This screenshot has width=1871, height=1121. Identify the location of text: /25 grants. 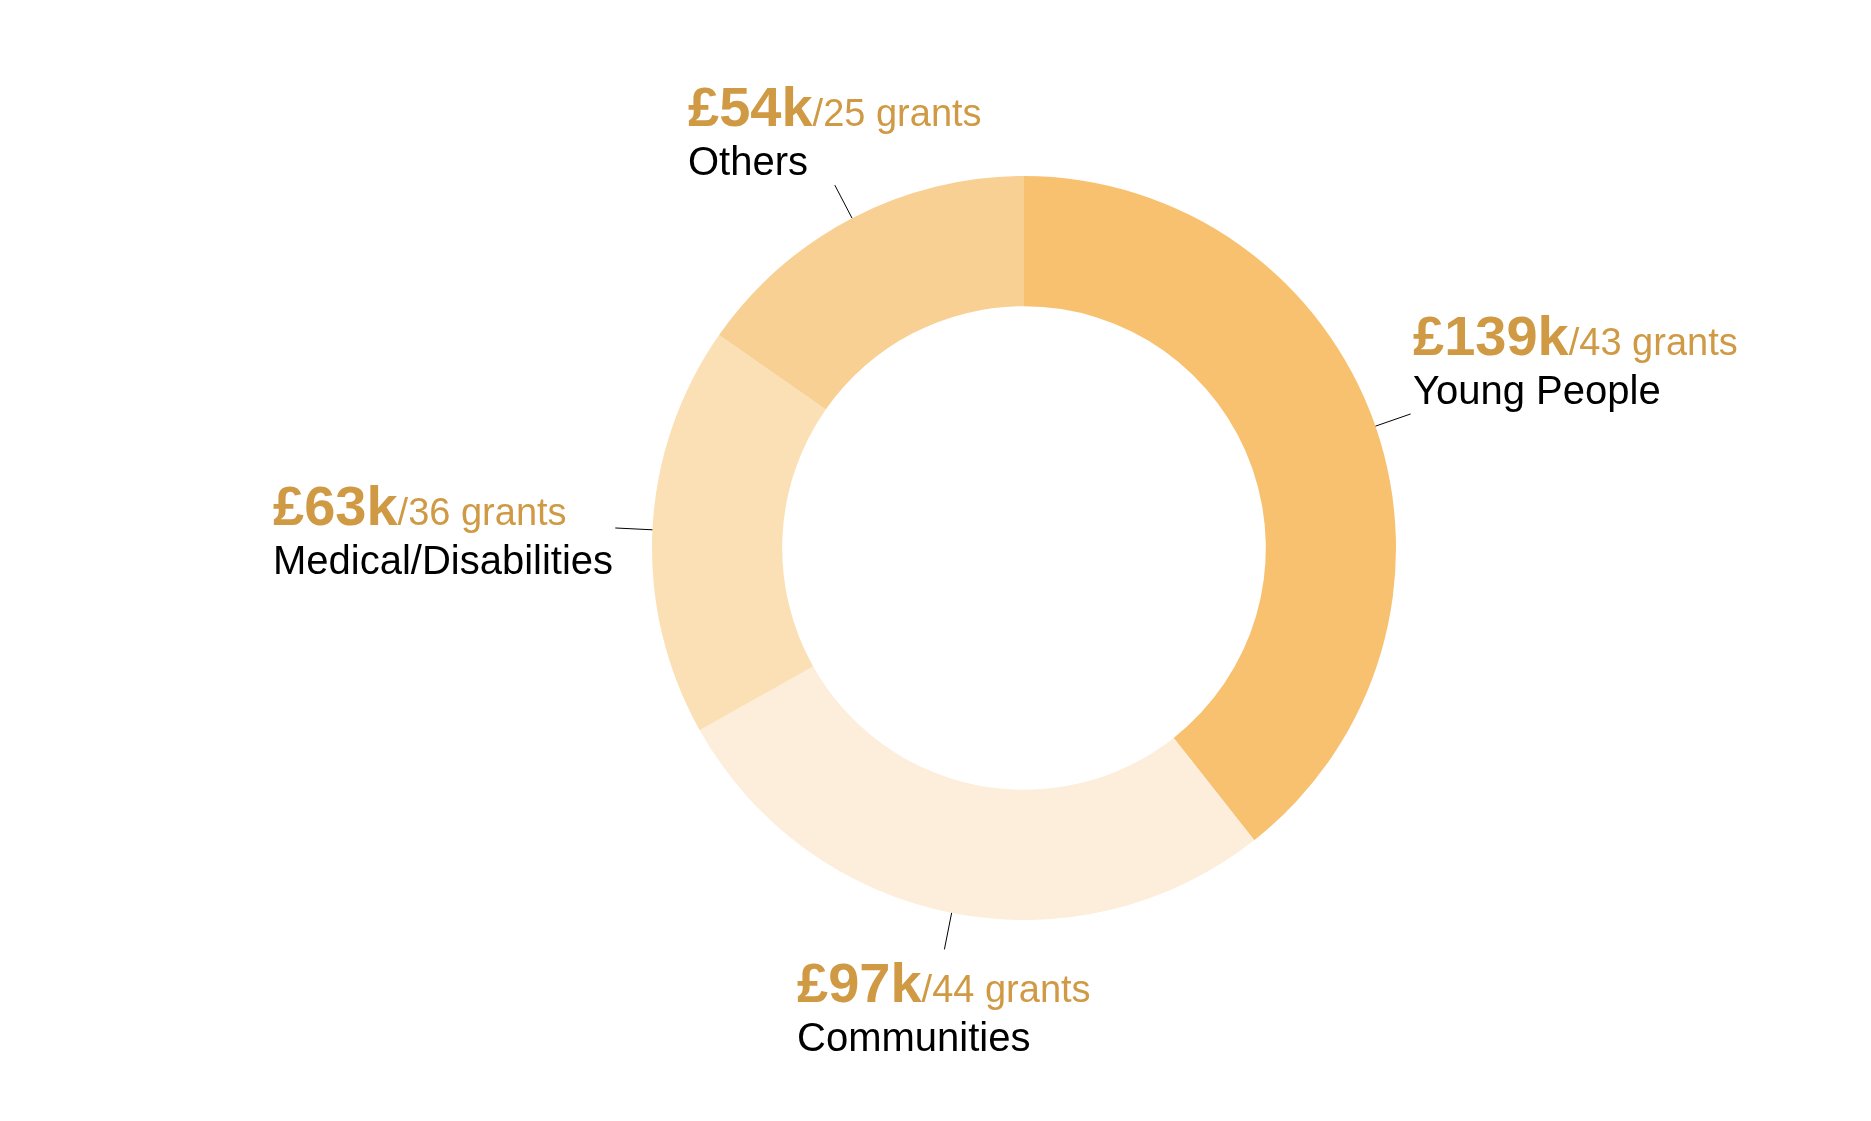
(897, 113).